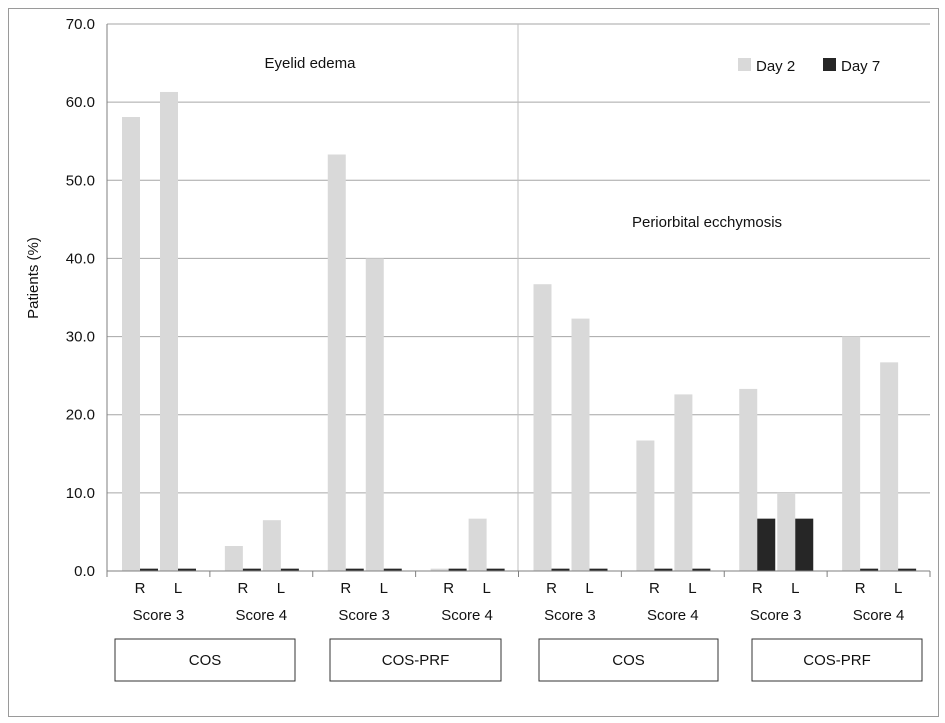  I want to click on y-tick-label: 60.0, so click(80, 102).